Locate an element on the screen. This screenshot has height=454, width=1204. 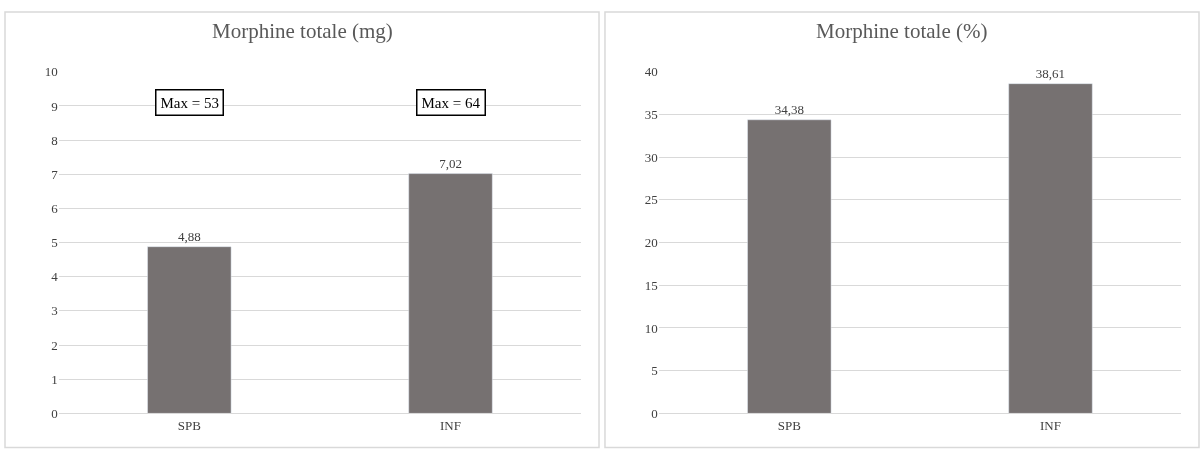
y-tick-label: 30 is located at coordinates (651, 157).